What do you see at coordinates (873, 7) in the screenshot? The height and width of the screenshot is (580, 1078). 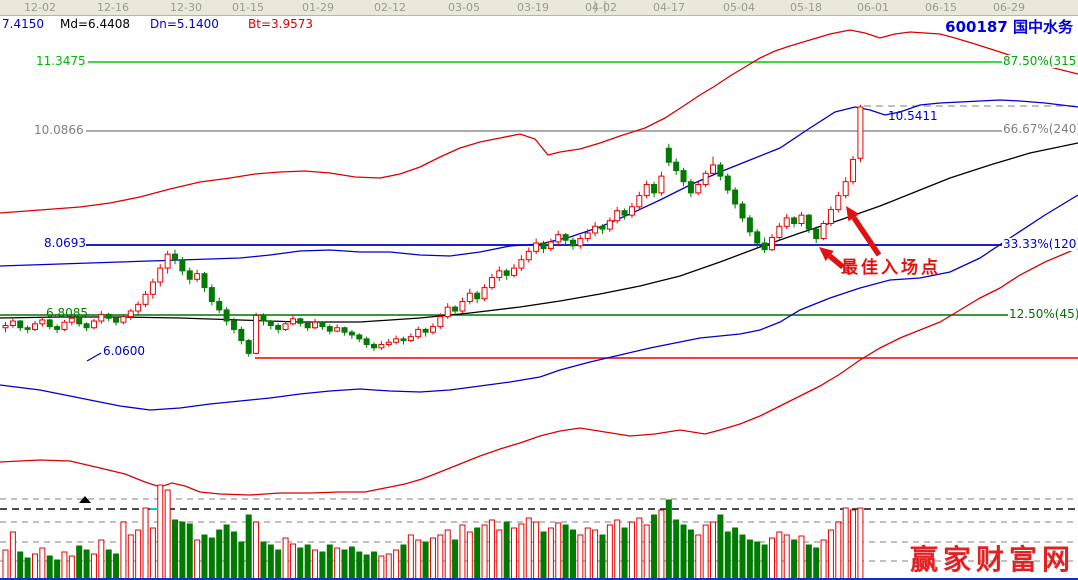 I see `date-tick: 06-01` at bounding box center [873, 7].